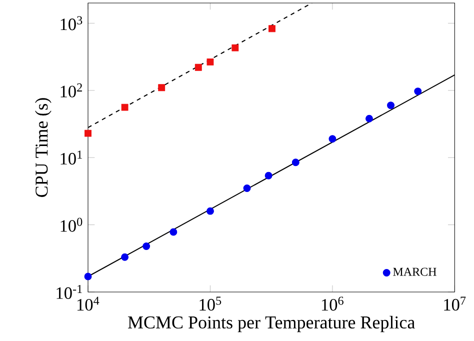  I want to click on x-tick-label: 10$^{7}$, so click(455, 303).